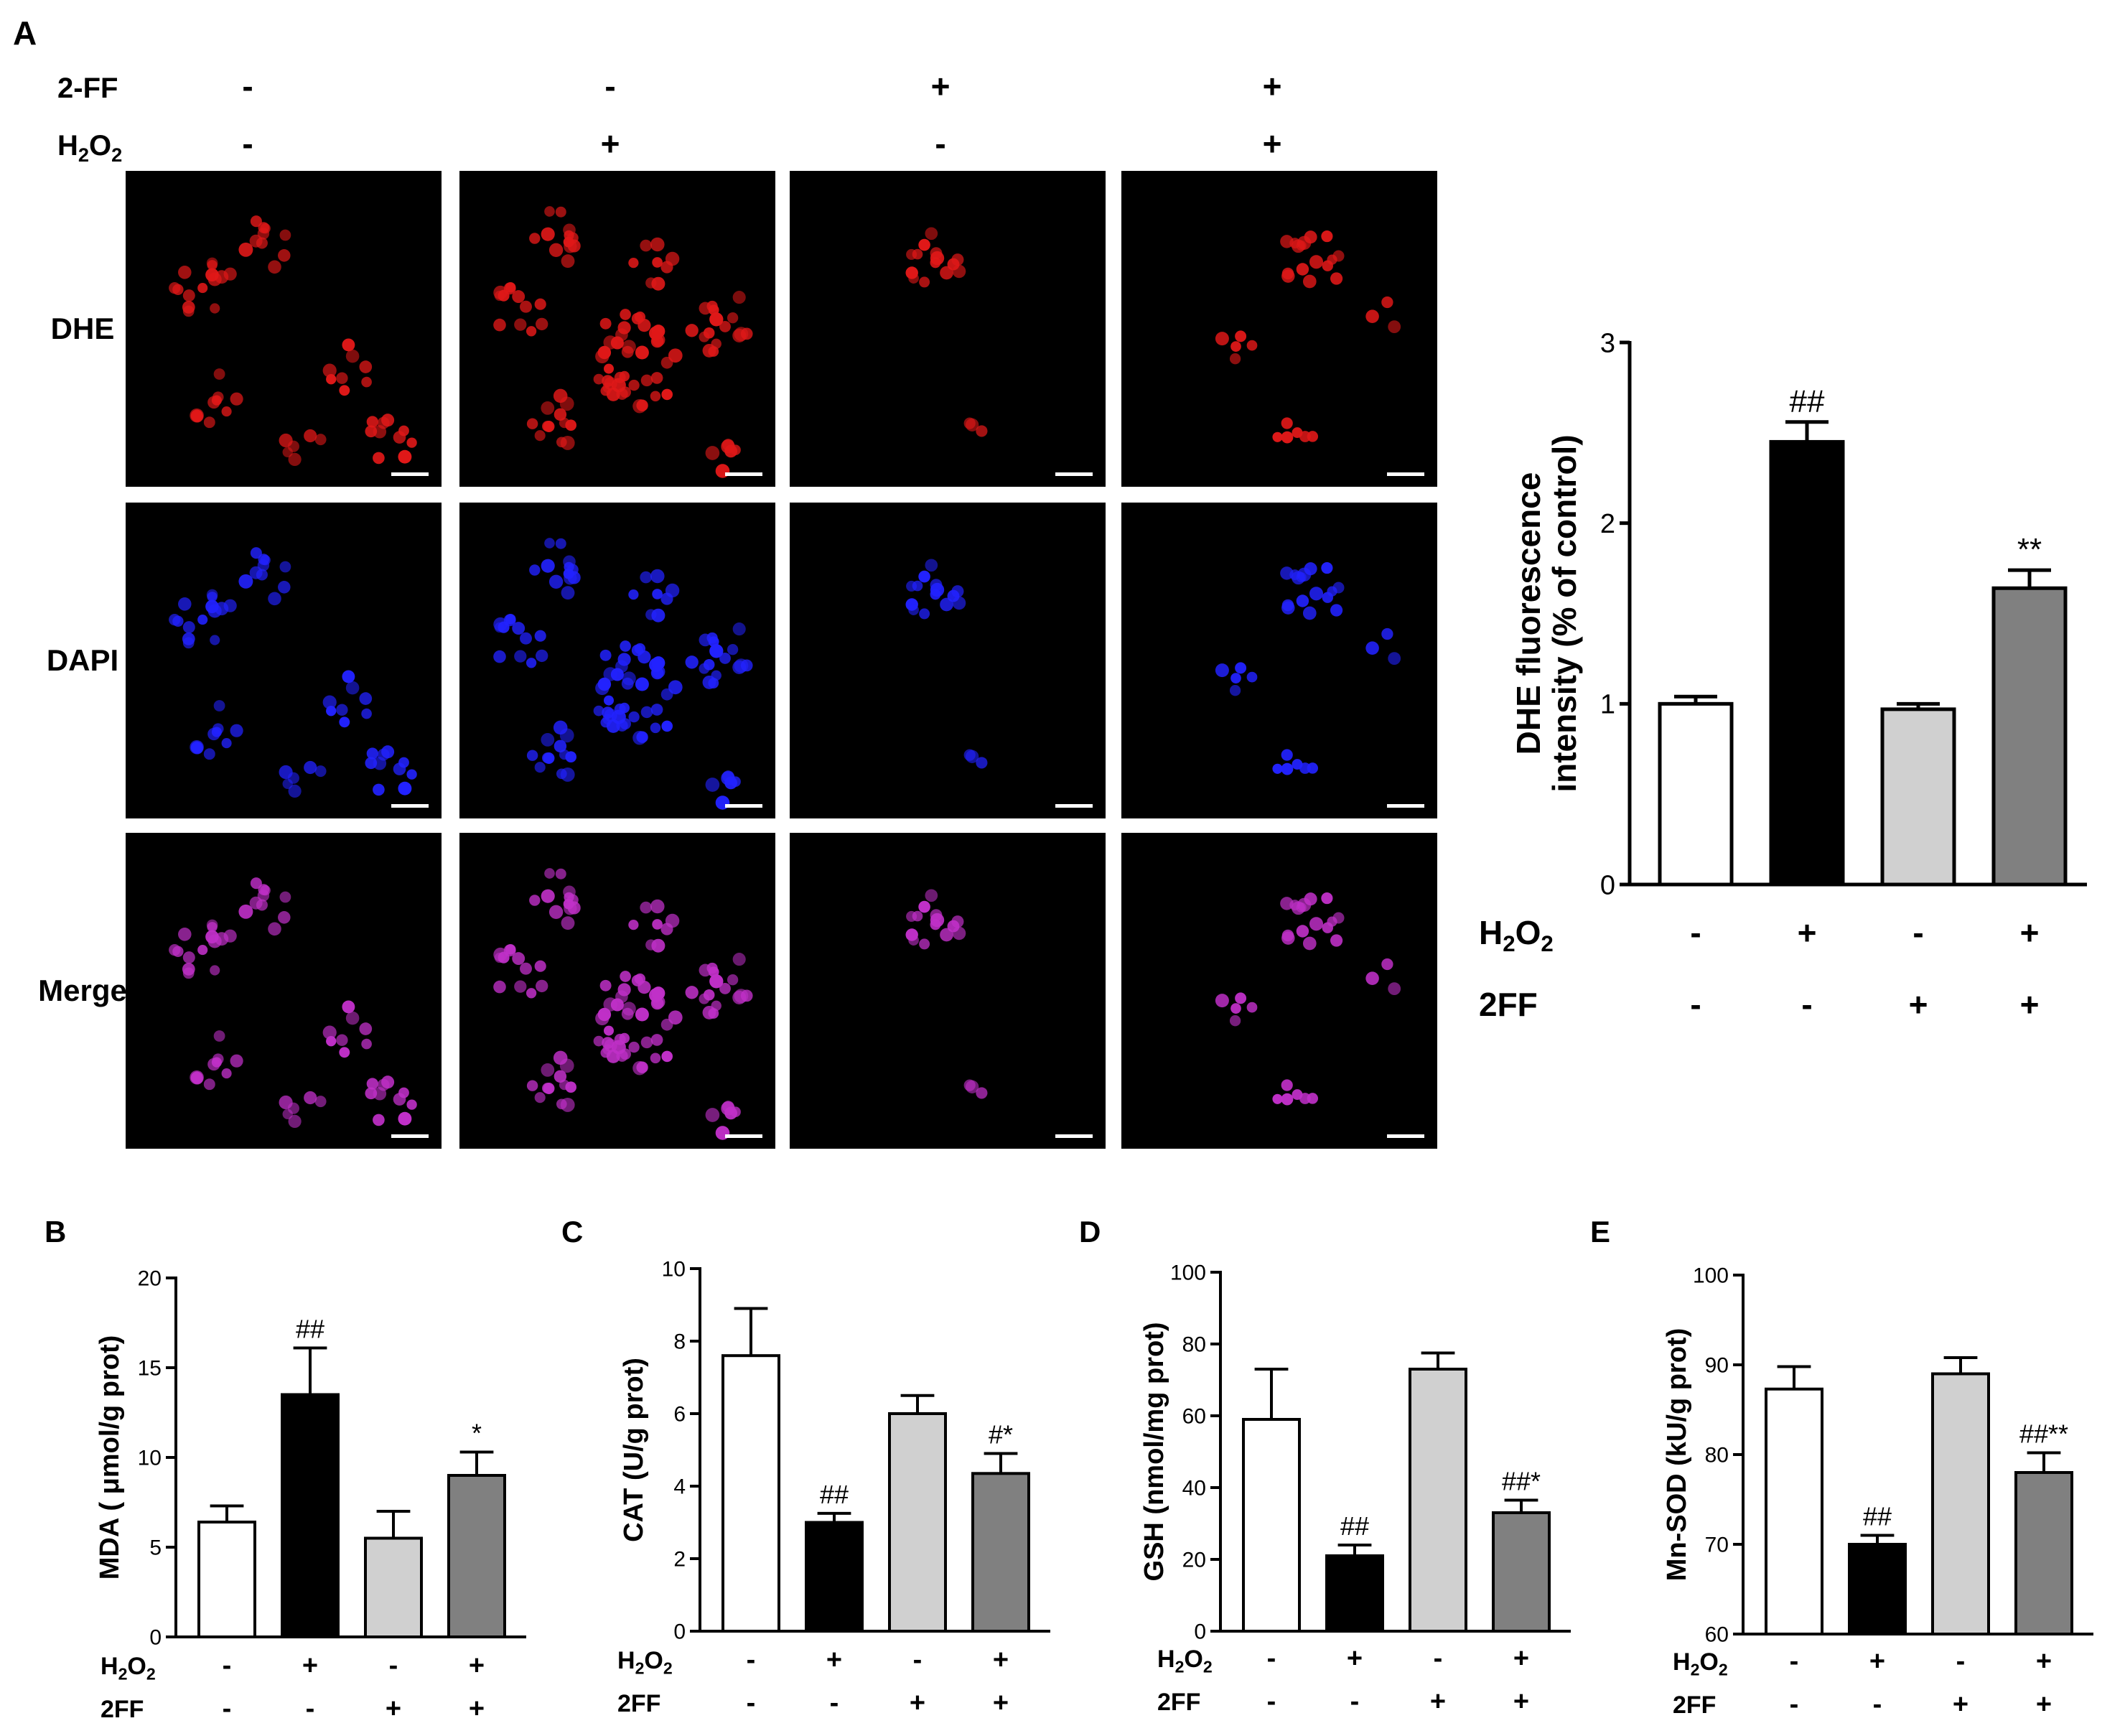  I want to click on y-tick-label: 4, so click(679, 1487).